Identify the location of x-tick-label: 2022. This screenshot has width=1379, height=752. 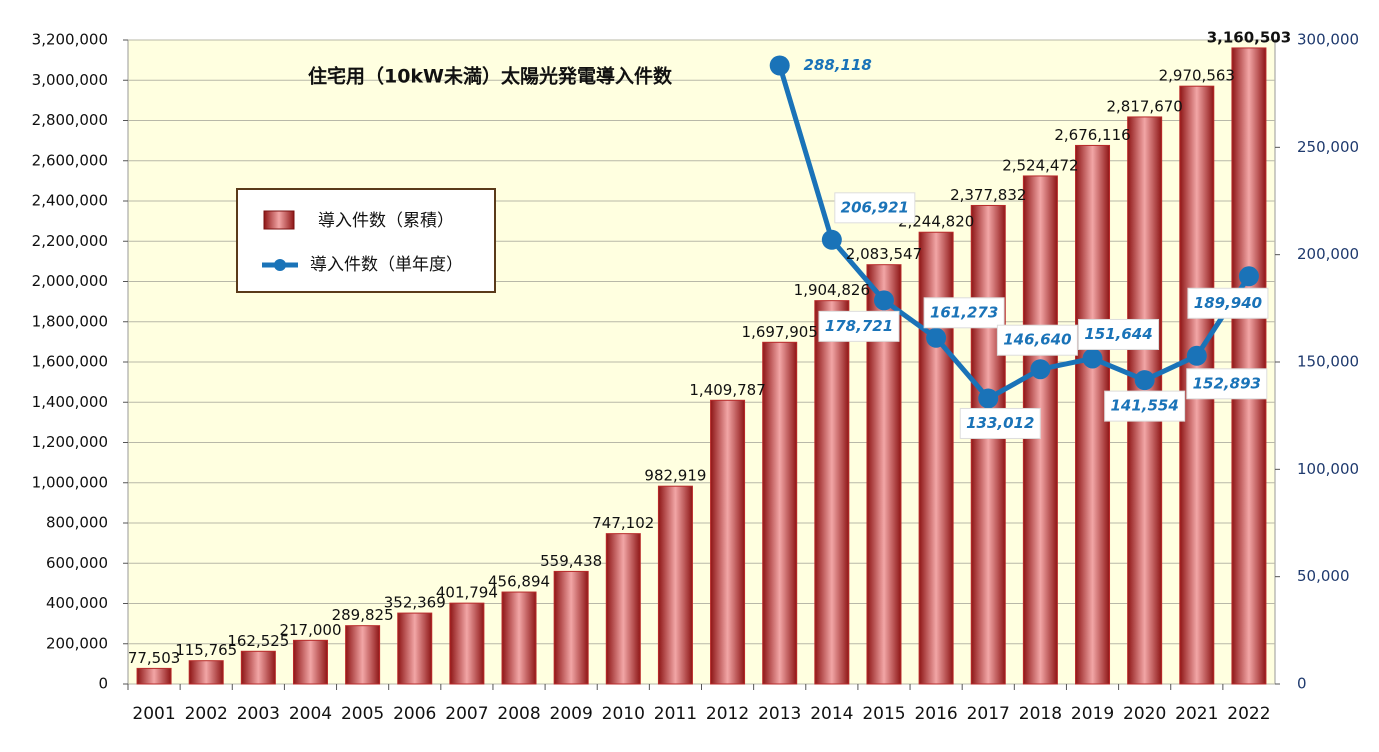
(1248, 714).